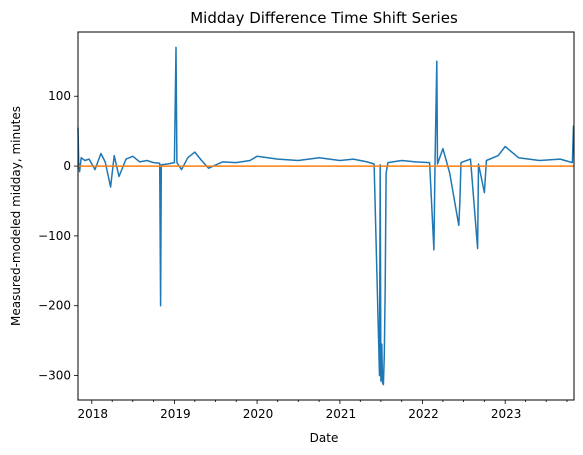  I want to click on x-tick-label: 2020, so click(258, 414).